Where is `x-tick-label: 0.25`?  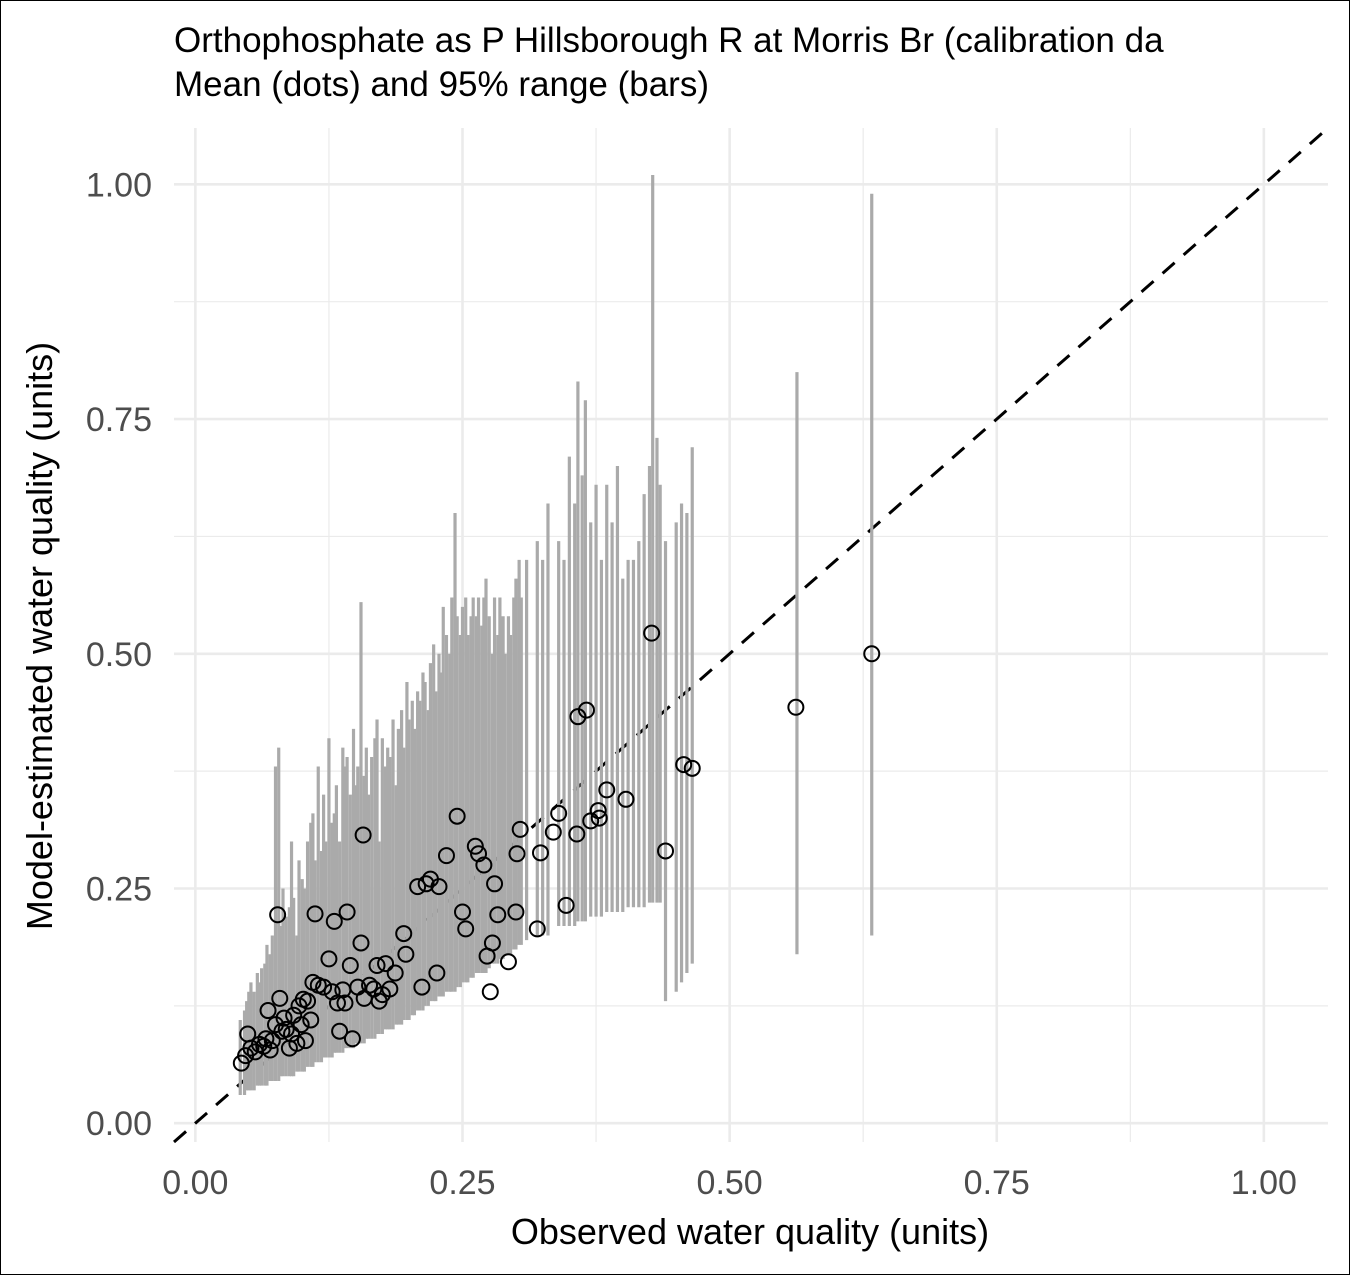
x-tick-label: 0.25 is located at coordinates (462, 1183).